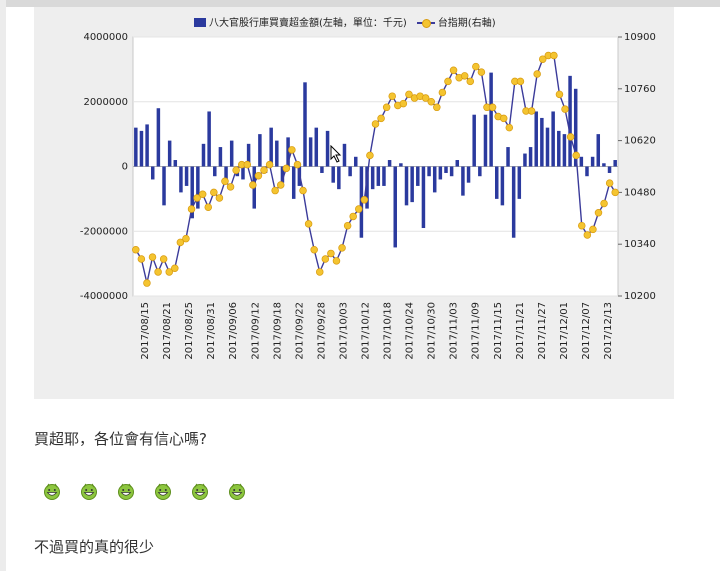 The height and width of the screenshot is (571, 720). What do you see at coordinates (105, 102) in the screenshot?
I see `left-axis-tick-label: 2000000` at bounding box center [105, 102].